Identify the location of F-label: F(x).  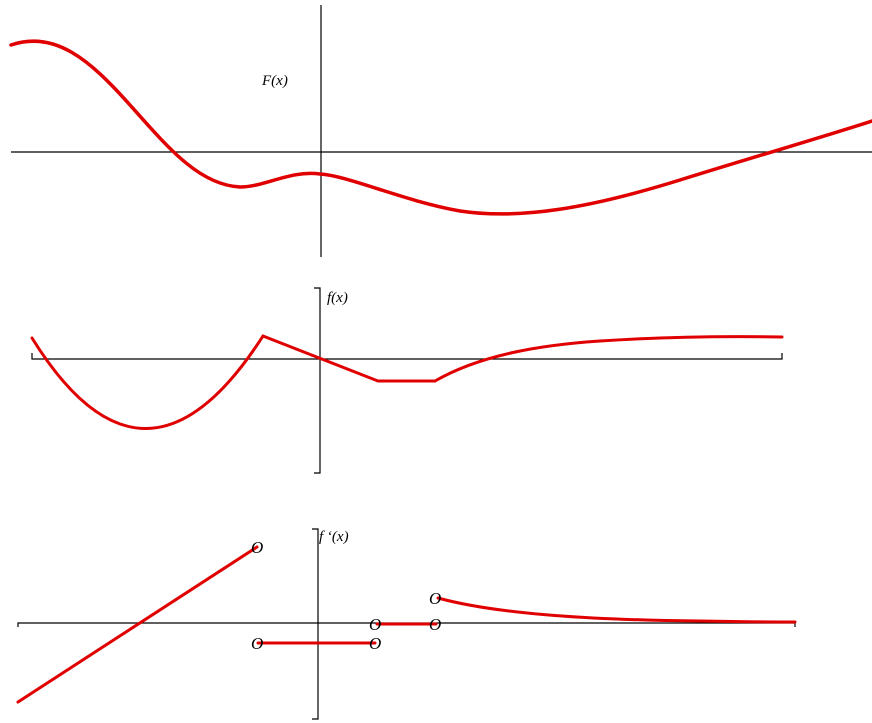
(274, 81).